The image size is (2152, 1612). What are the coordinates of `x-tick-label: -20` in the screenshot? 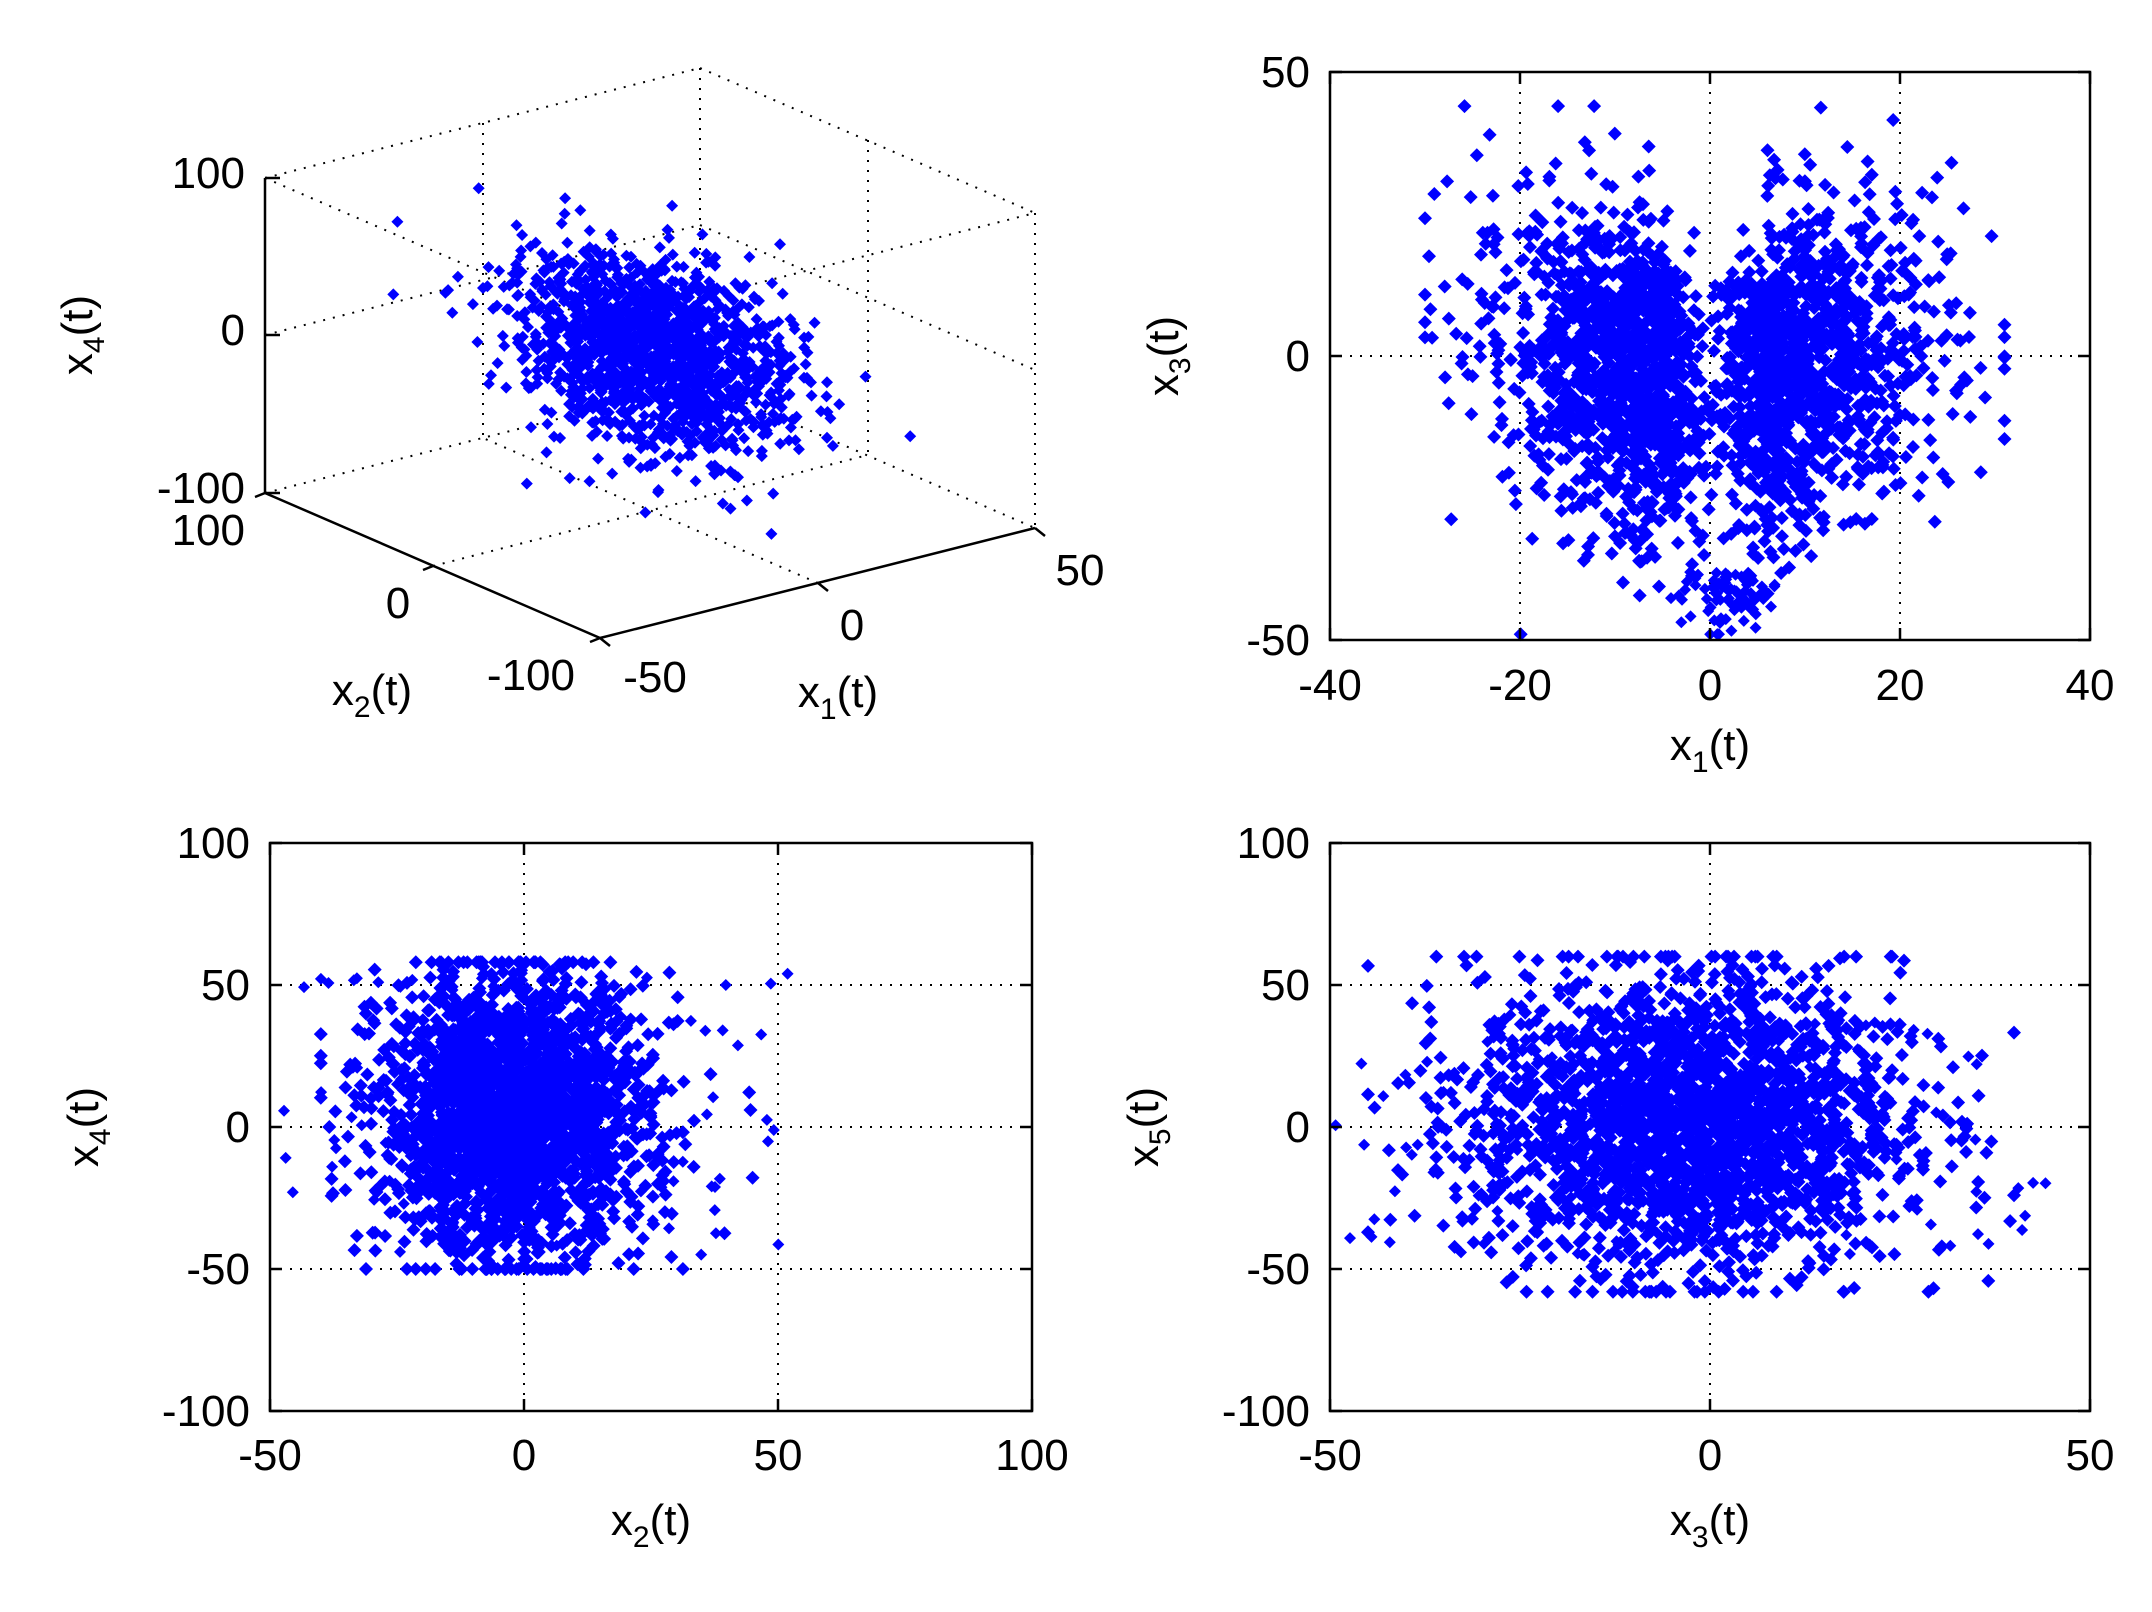 It's located at (1520, 685).